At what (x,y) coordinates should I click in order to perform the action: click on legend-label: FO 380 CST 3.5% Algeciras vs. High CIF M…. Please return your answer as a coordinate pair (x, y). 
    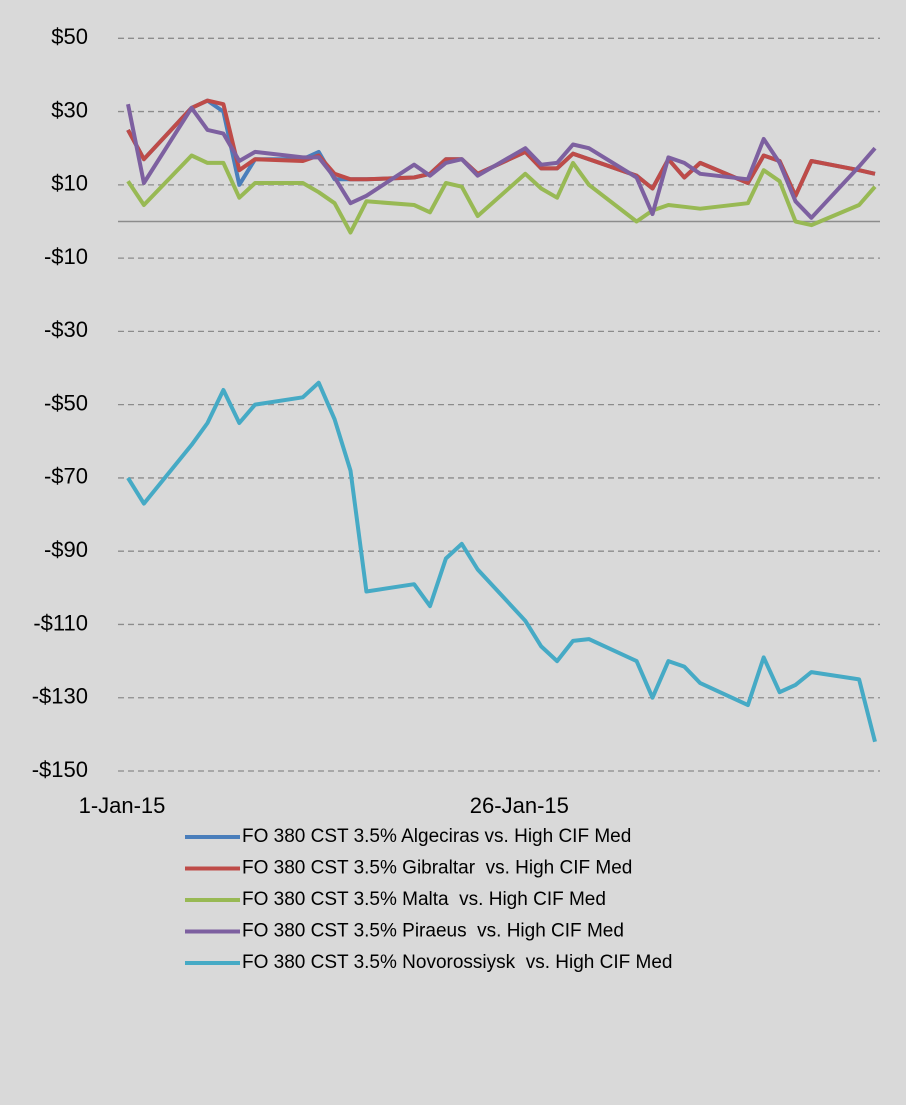
    Looking at the image, I should click on (436, 836).